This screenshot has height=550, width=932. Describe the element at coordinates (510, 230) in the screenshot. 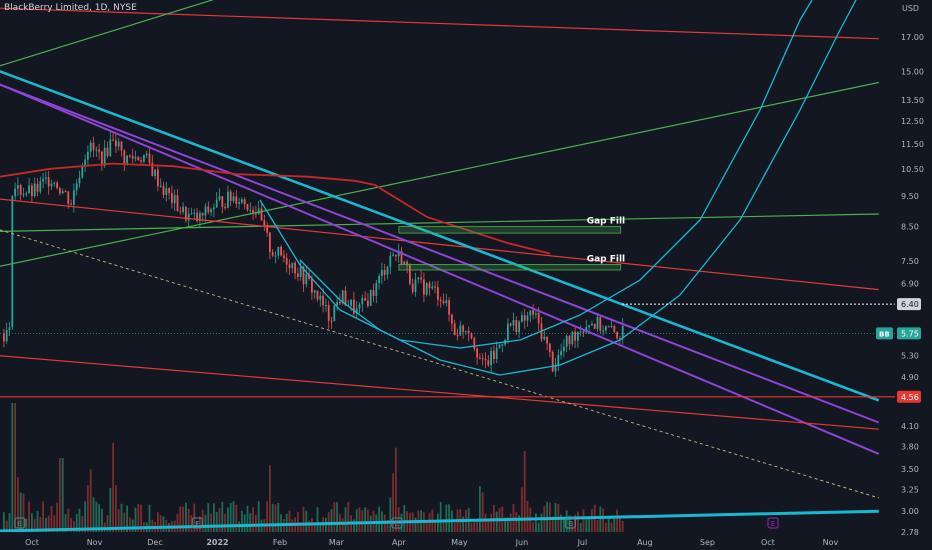

I see `gap-fill-zone` at that location.